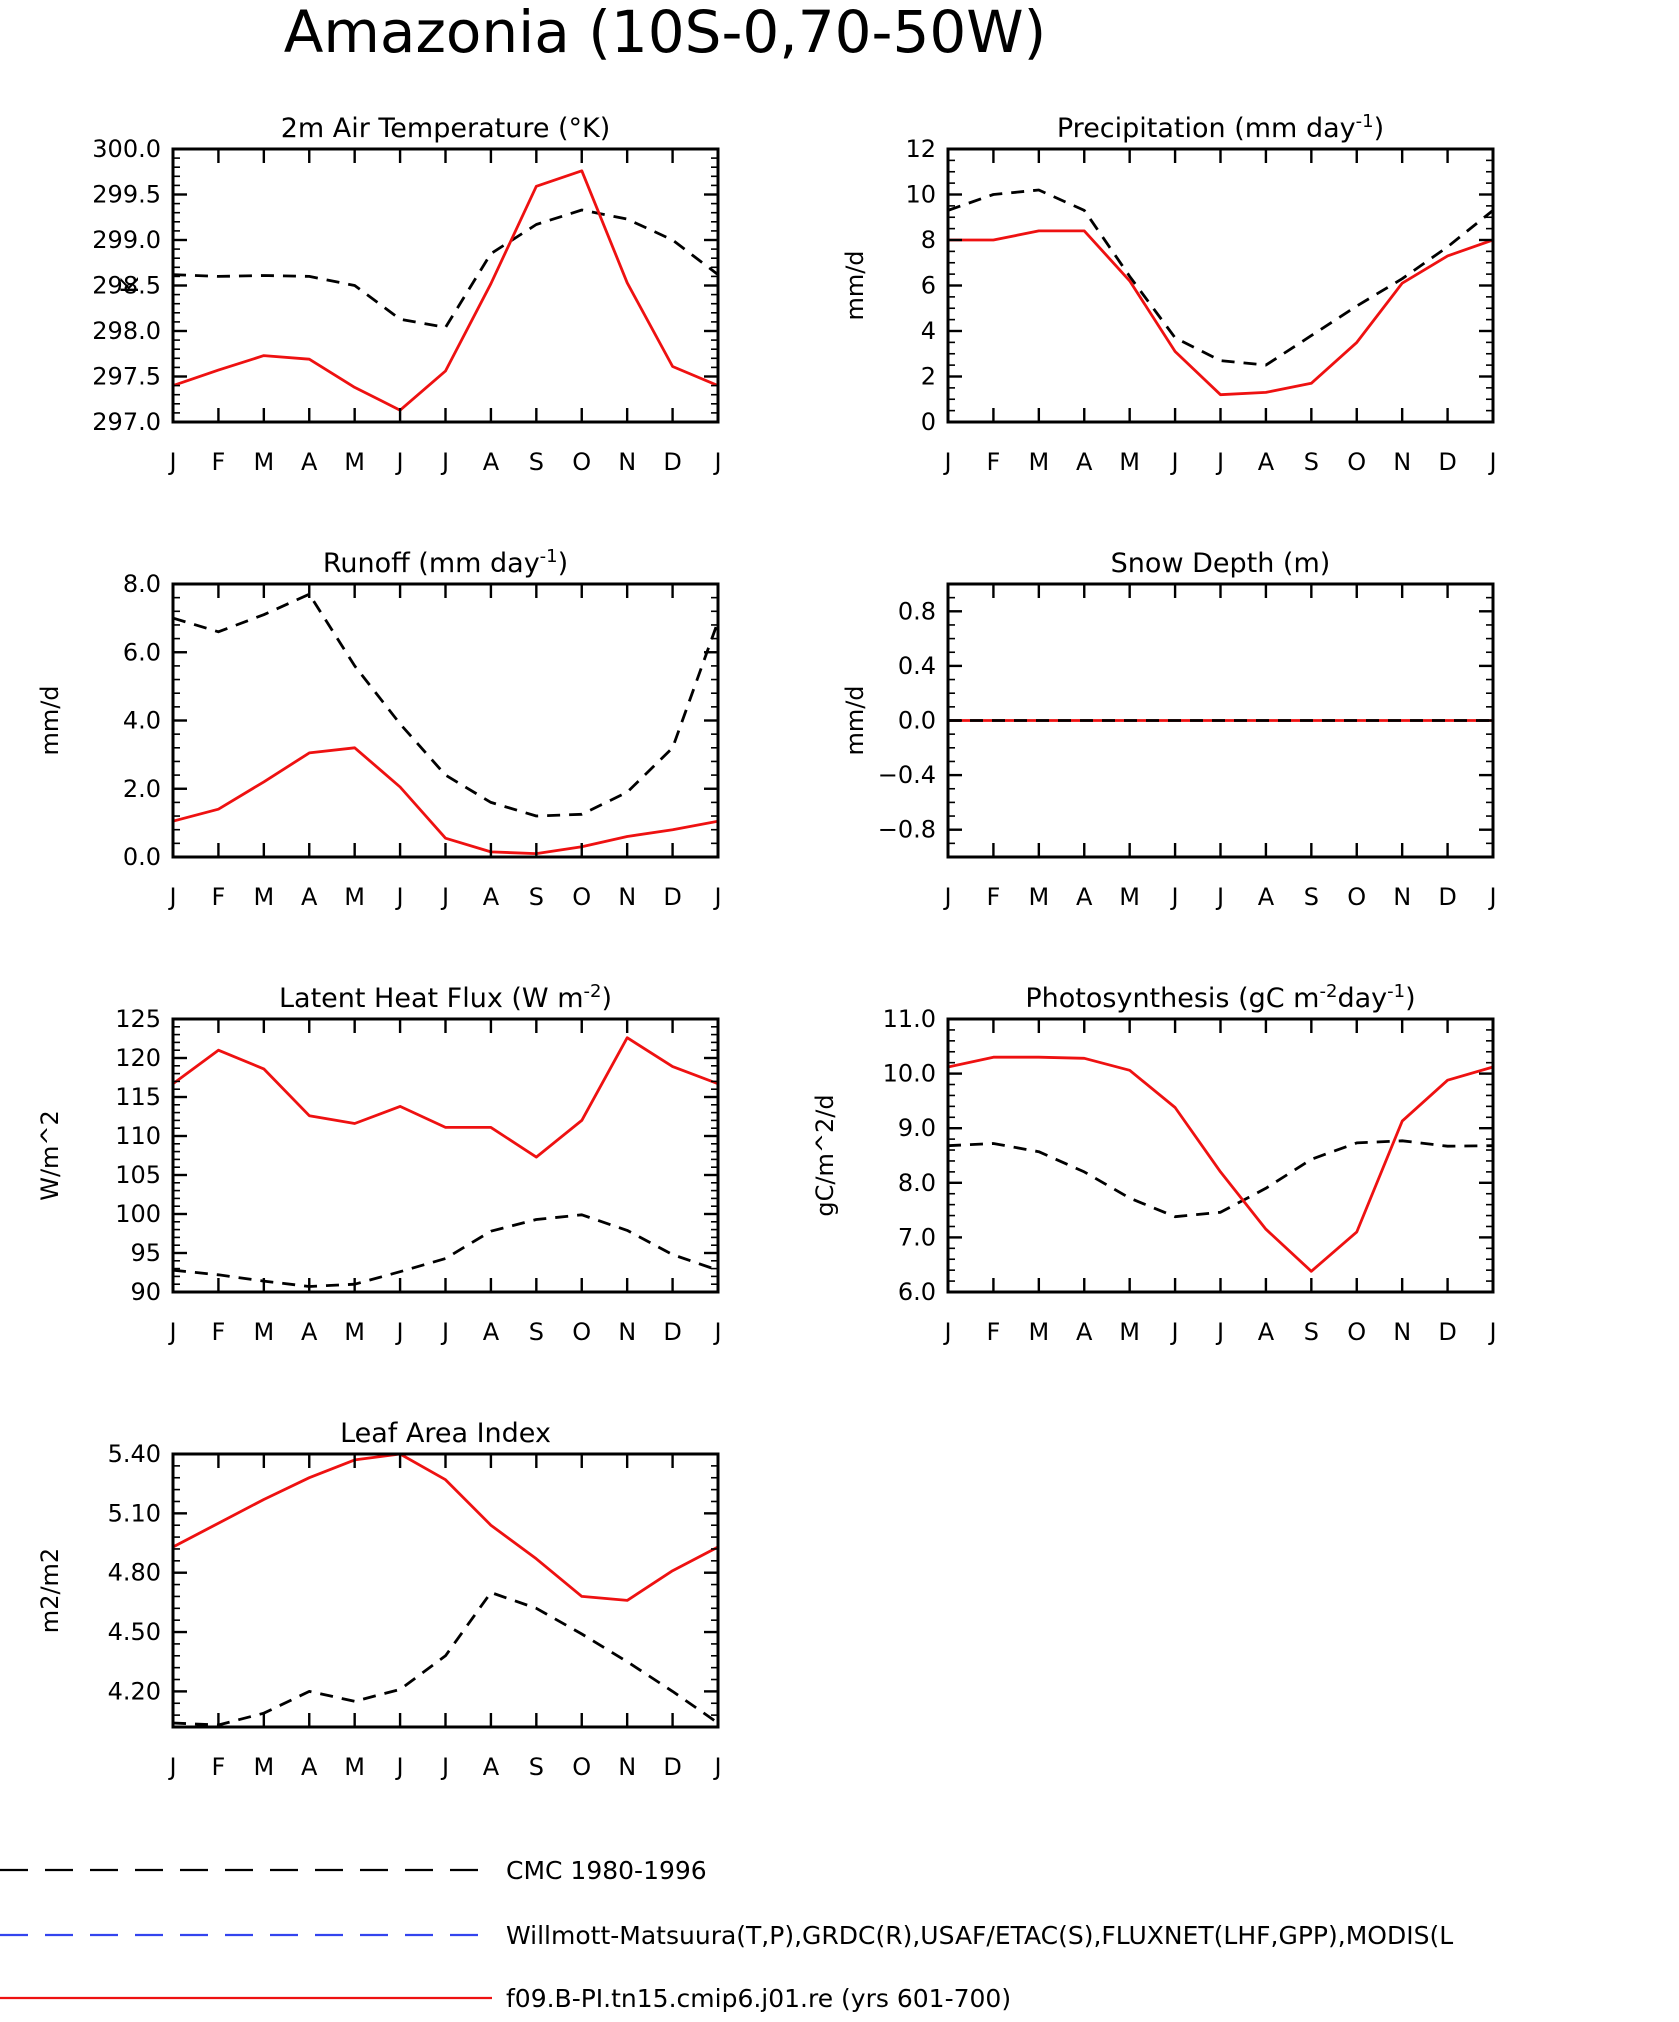 Image resolution: width=1679 pixels, height=2022 pixels. I want to click on y-tick-label: 5.10, so click(134, 1513).